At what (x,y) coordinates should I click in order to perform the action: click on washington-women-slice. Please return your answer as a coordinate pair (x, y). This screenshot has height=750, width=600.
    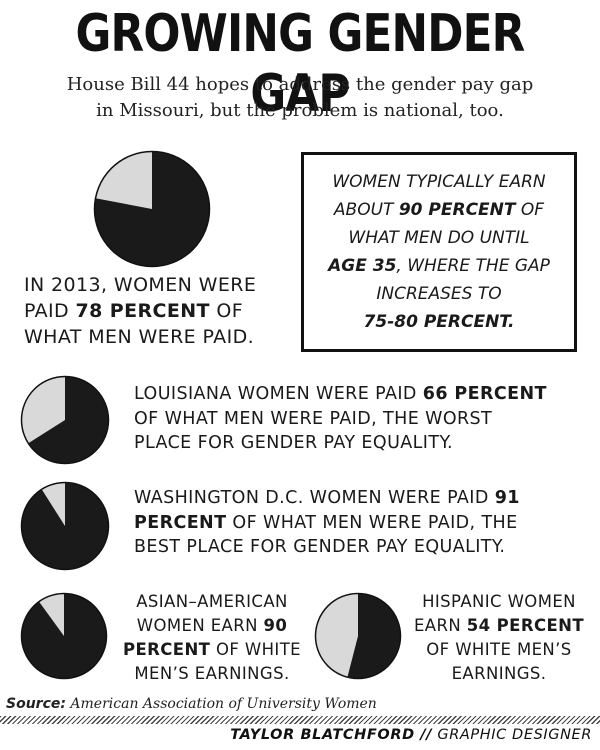
    Looking at the image, I should click on (65, 526).